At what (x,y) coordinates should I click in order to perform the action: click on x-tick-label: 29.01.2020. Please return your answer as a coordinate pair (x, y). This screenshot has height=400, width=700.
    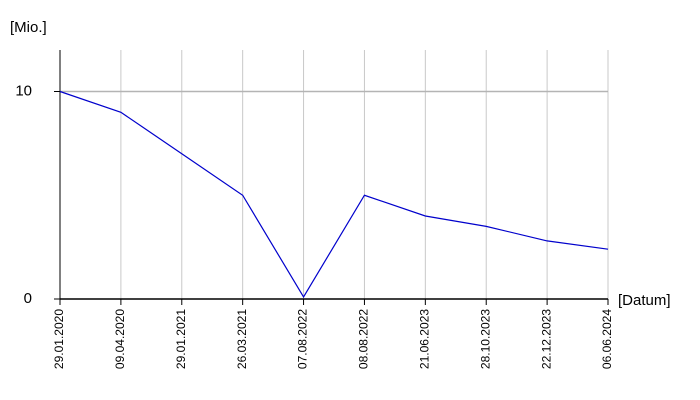
    Looking at the image, I should click on (59, 339).